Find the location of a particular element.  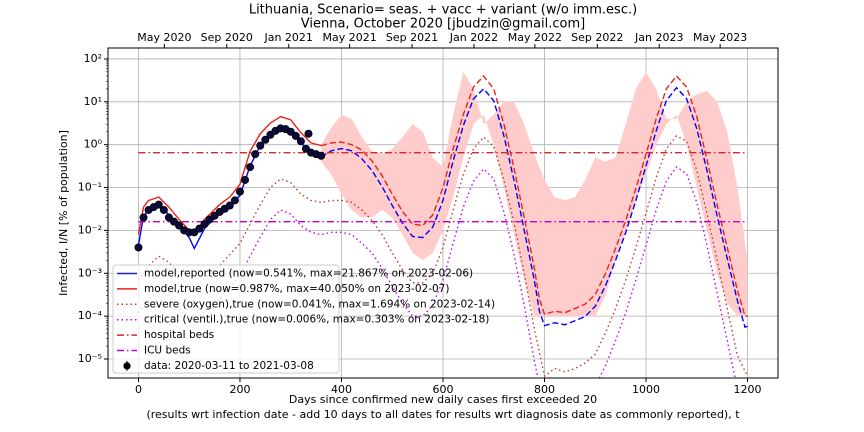

x2-tick-label: Jan 2023 is located at coordinates (658, 37).